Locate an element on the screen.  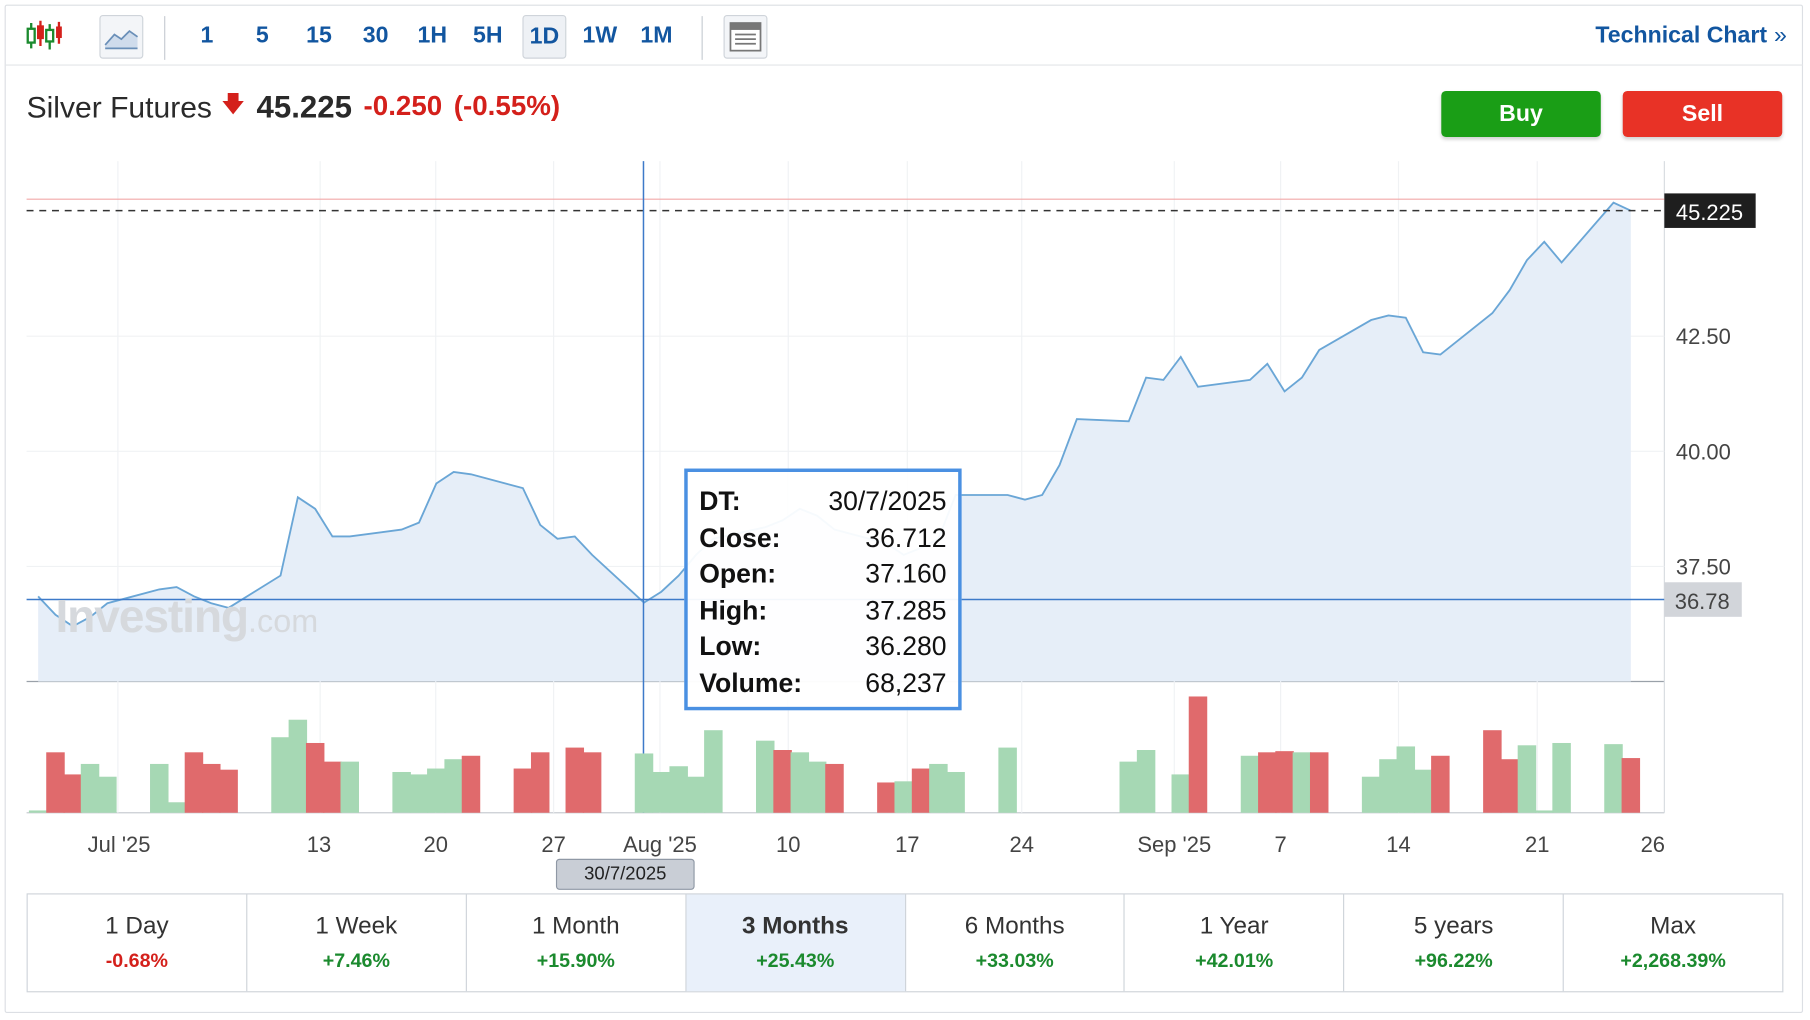
period-label: 3 Months is located at coordinates (795, 926).